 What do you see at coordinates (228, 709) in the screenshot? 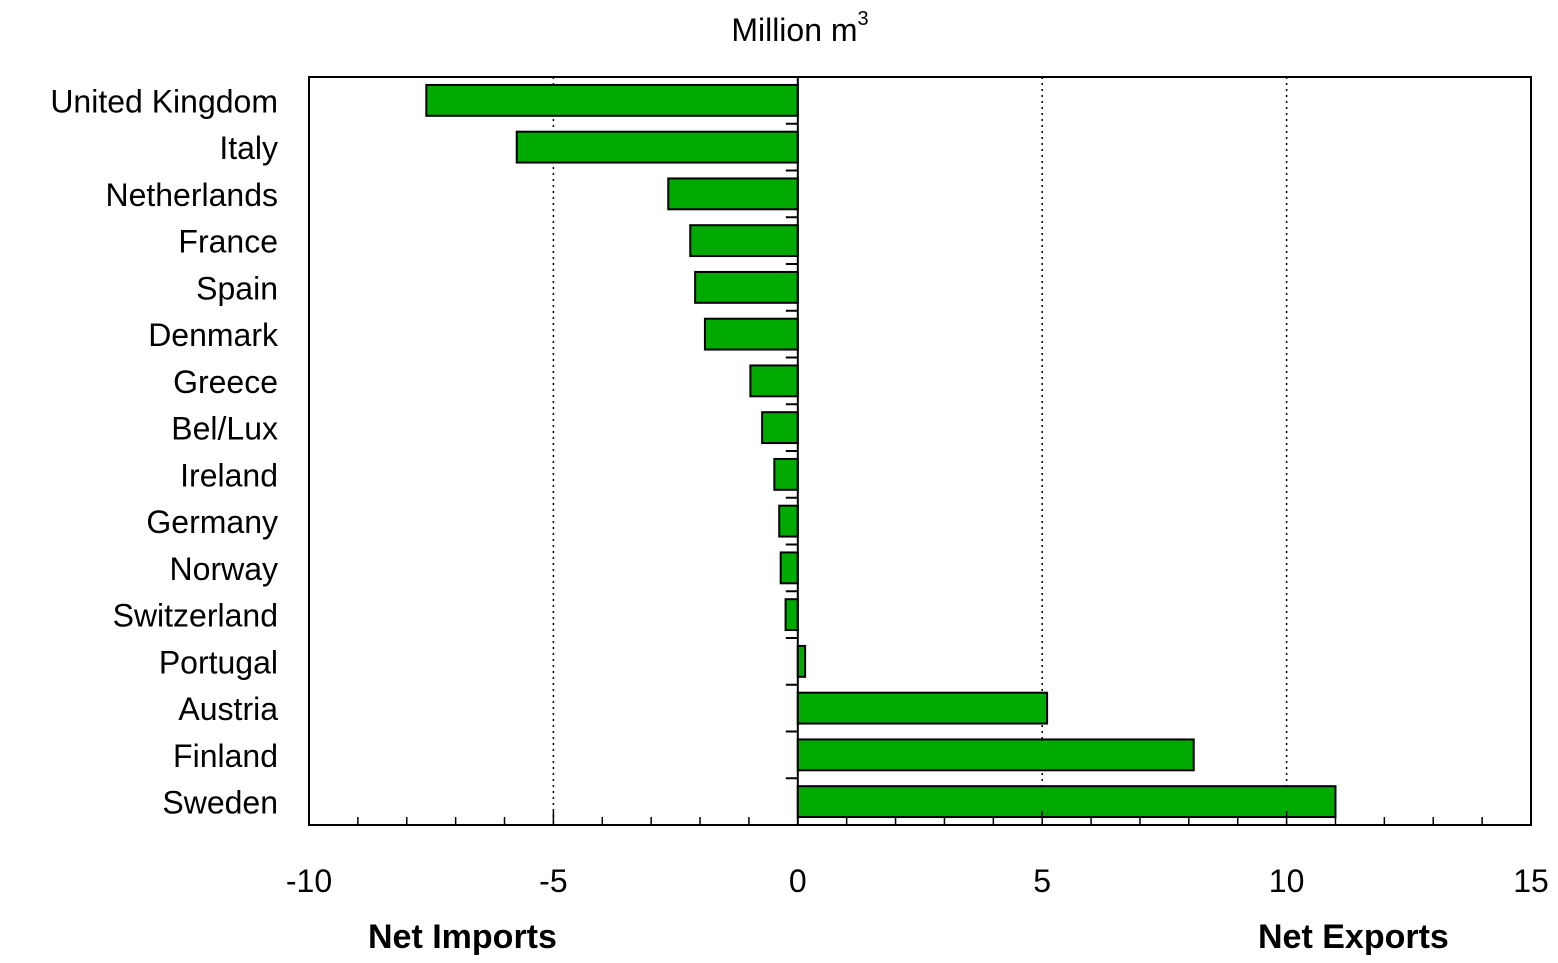
I see `category-label: Austria` at bounding box center [228, 709].